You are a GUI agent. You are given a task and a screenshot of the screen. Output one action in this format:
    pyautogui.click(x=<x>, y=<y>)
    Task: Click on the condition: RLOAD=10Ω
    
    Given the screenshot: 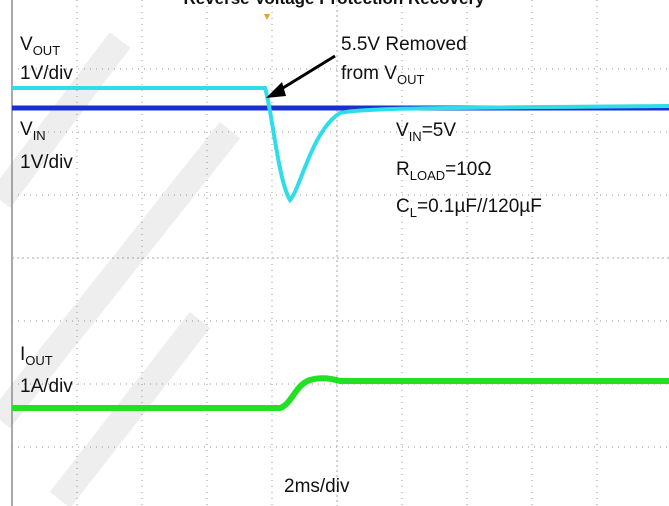 What is the action you would take?
    pyautogui.click(x=444, y=171)
    